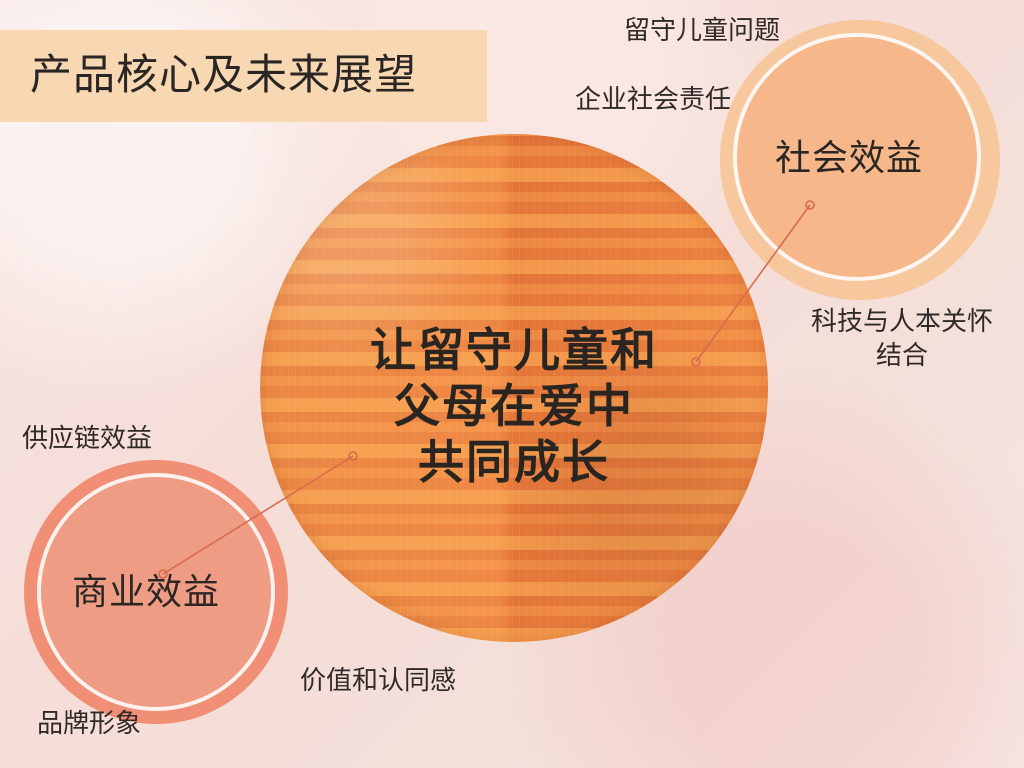 This screenshot has width=1024, height=768. Describe the element at coordinates (378, 681) in the screenshot. I see `annotation-value-identity: 价值和认同感` at that location.